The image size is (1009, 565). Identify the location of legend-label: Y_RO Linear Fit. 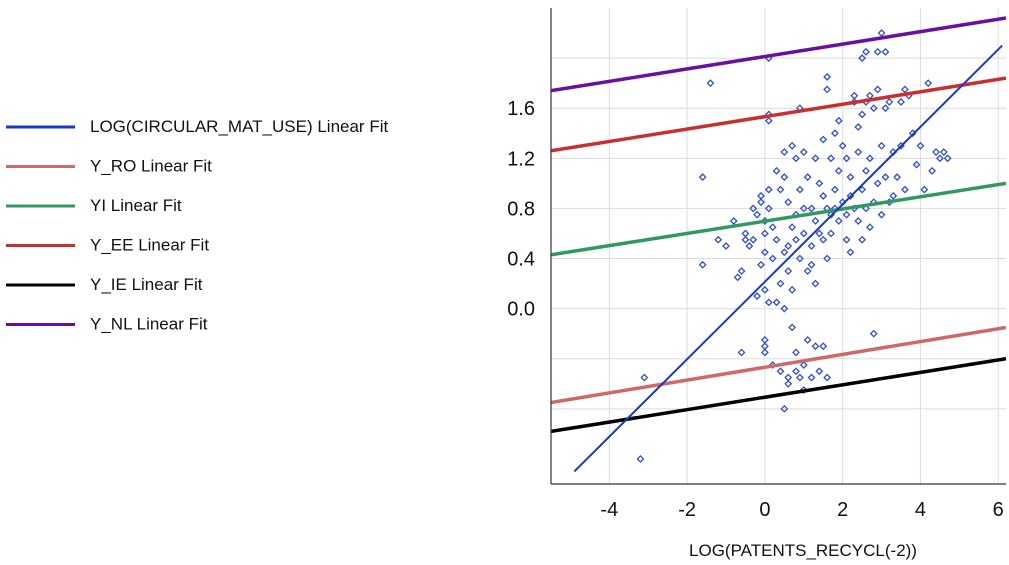
(151, 166).